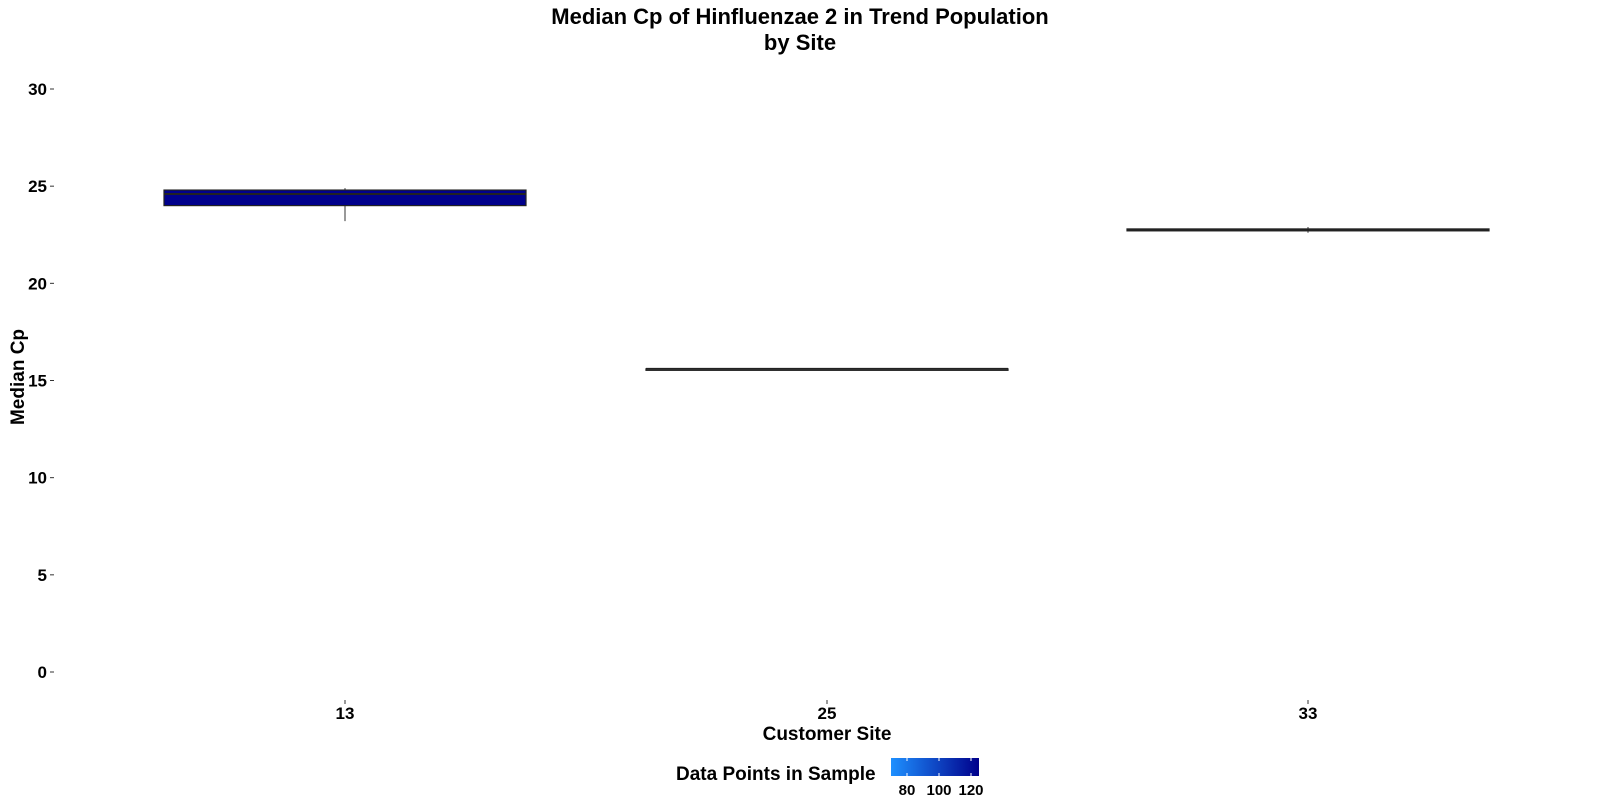 The height and width of the screenshot is (800, 1600). What do you see at coordinates (42, 672) in the screenshot?
I see `y-tick-label: 0` at bounding box center [42, 672].